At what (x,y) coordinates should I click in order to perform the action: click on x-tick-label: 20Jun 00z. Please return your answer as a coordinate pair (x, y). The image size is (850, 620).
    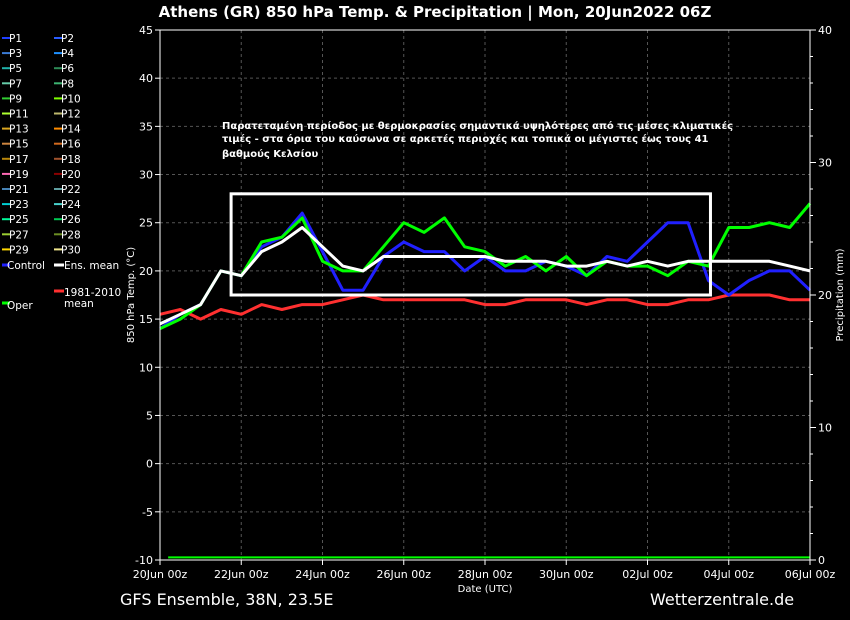
    Looking at the image, I should click on (160, 574).